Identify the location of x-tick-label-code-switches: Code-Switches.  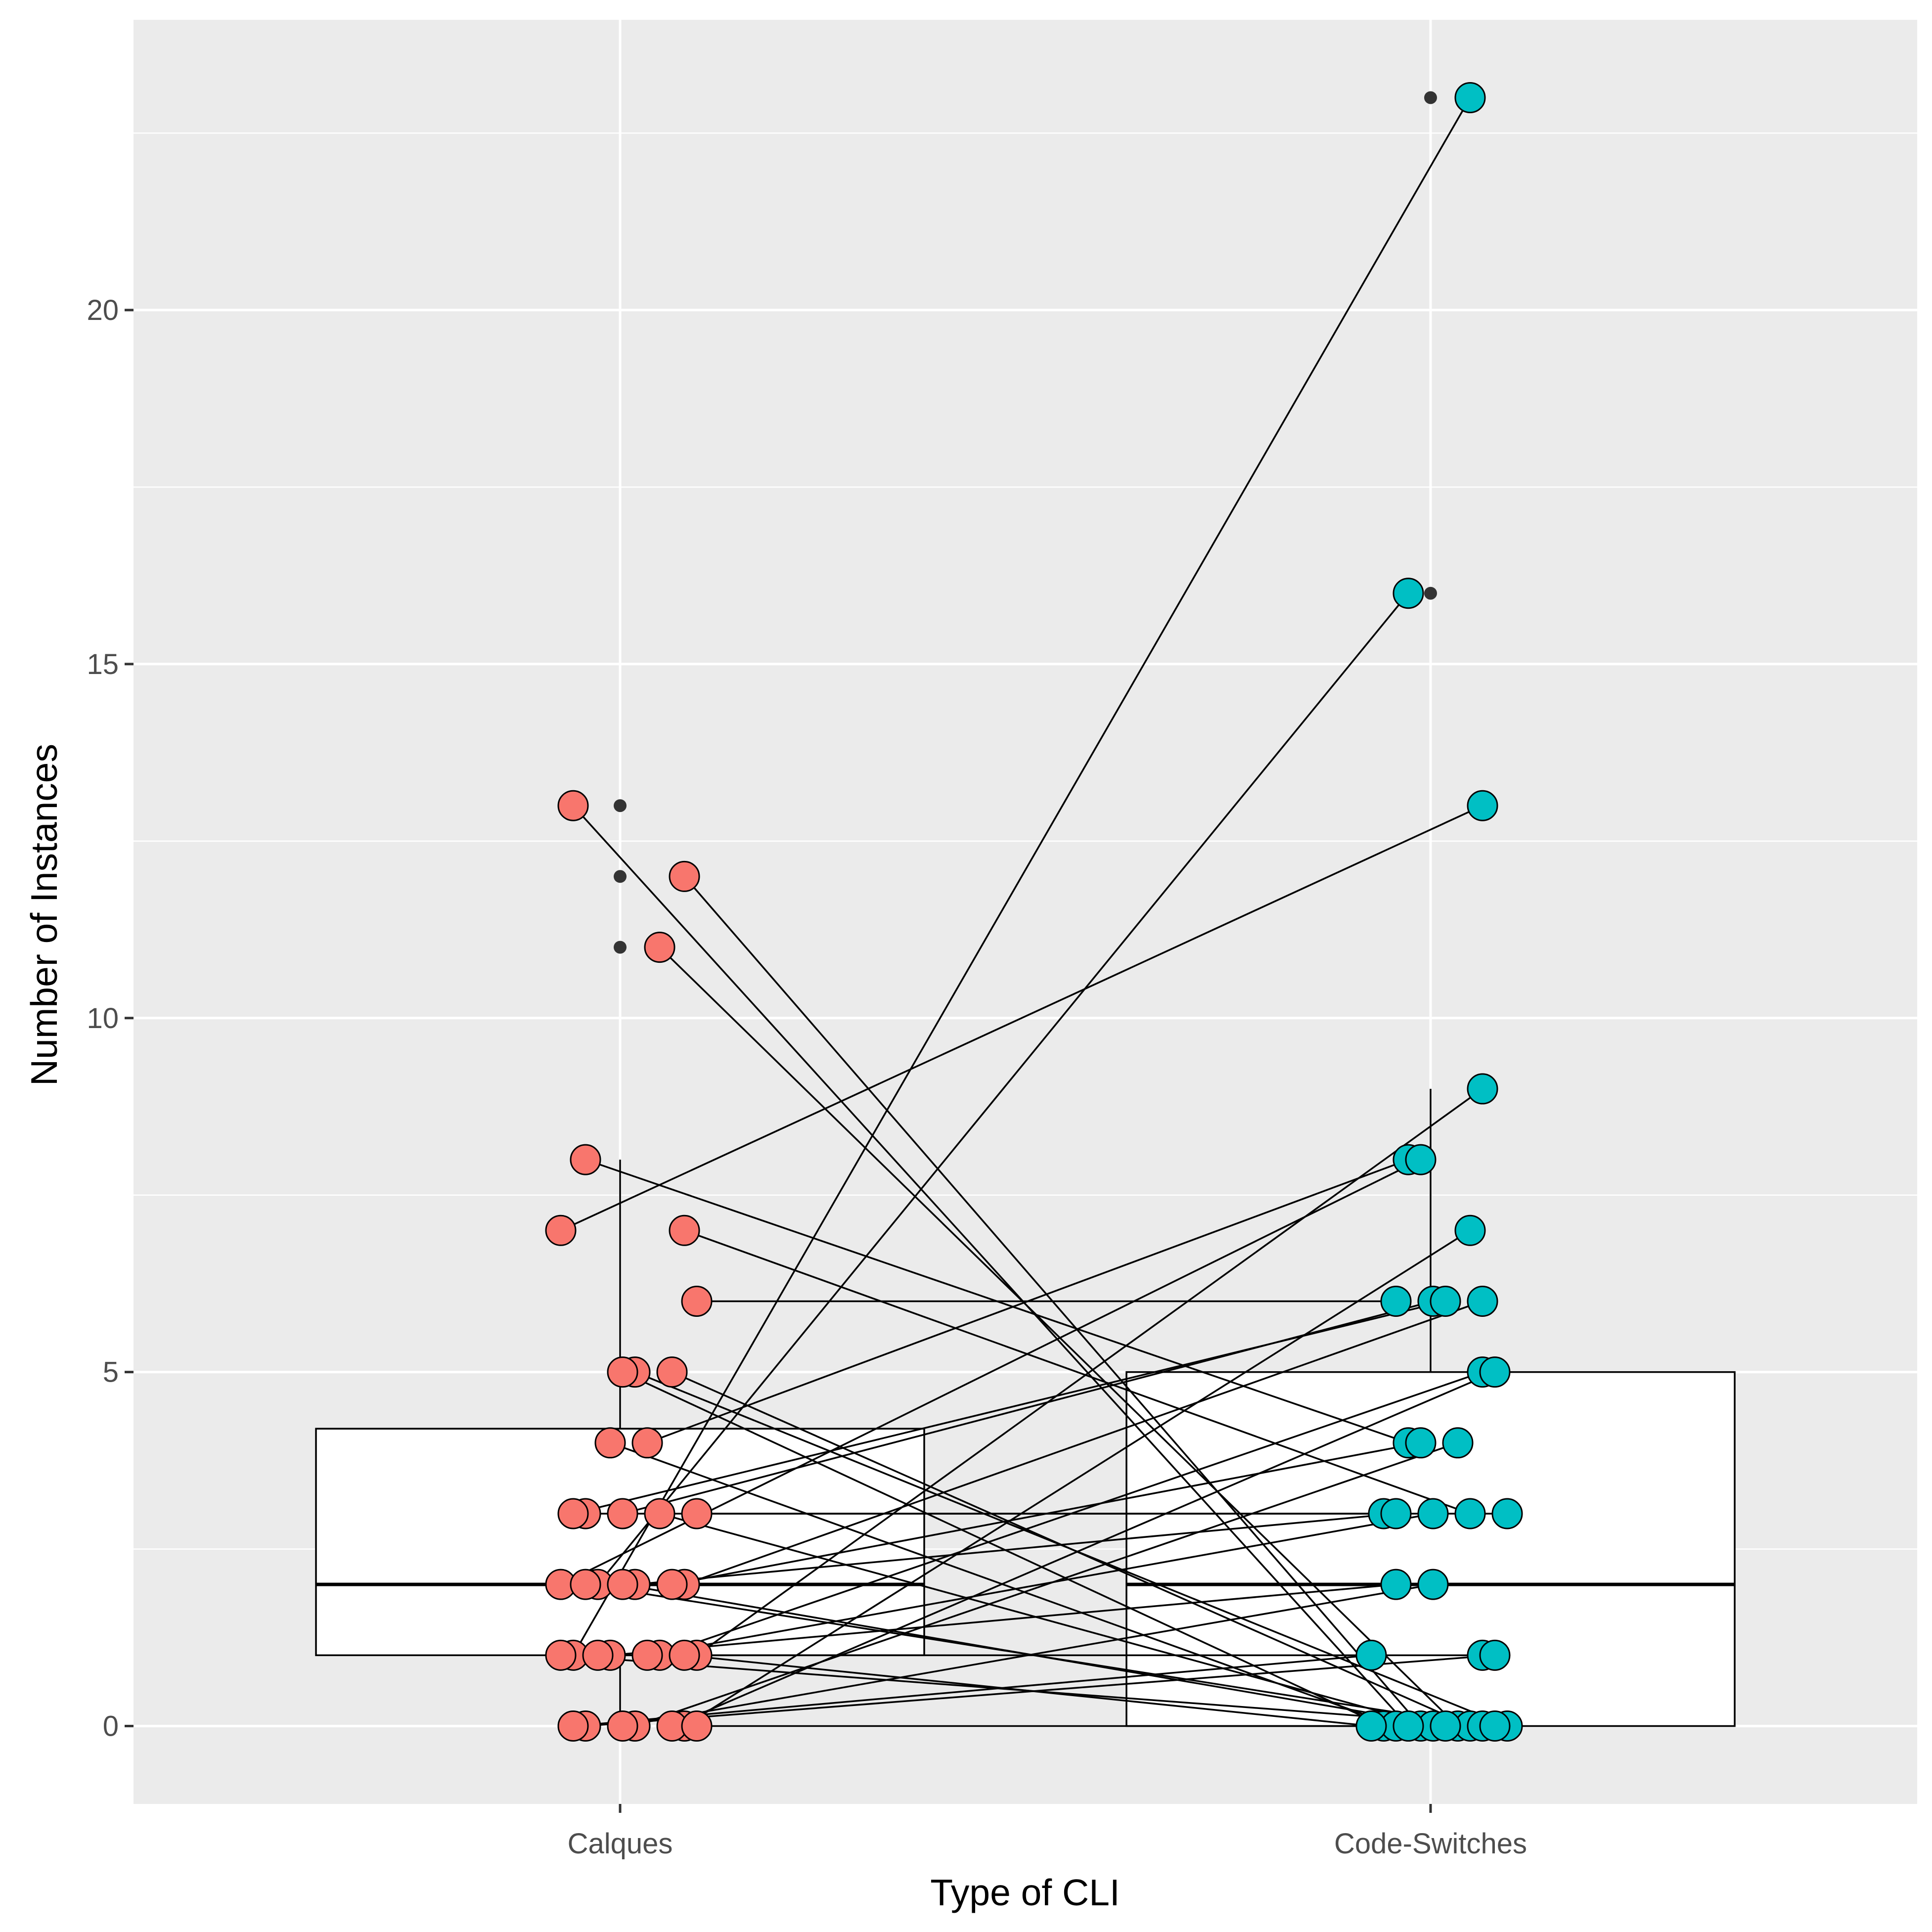
(1430, 1844).